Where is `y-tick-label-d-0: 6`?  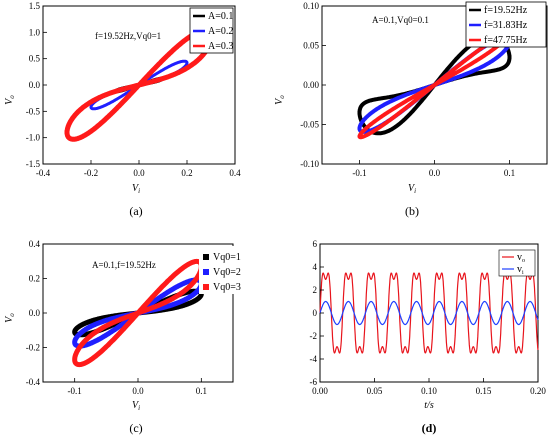
y-tick-label-d-0: 6 is located at coordinates (315, 244).